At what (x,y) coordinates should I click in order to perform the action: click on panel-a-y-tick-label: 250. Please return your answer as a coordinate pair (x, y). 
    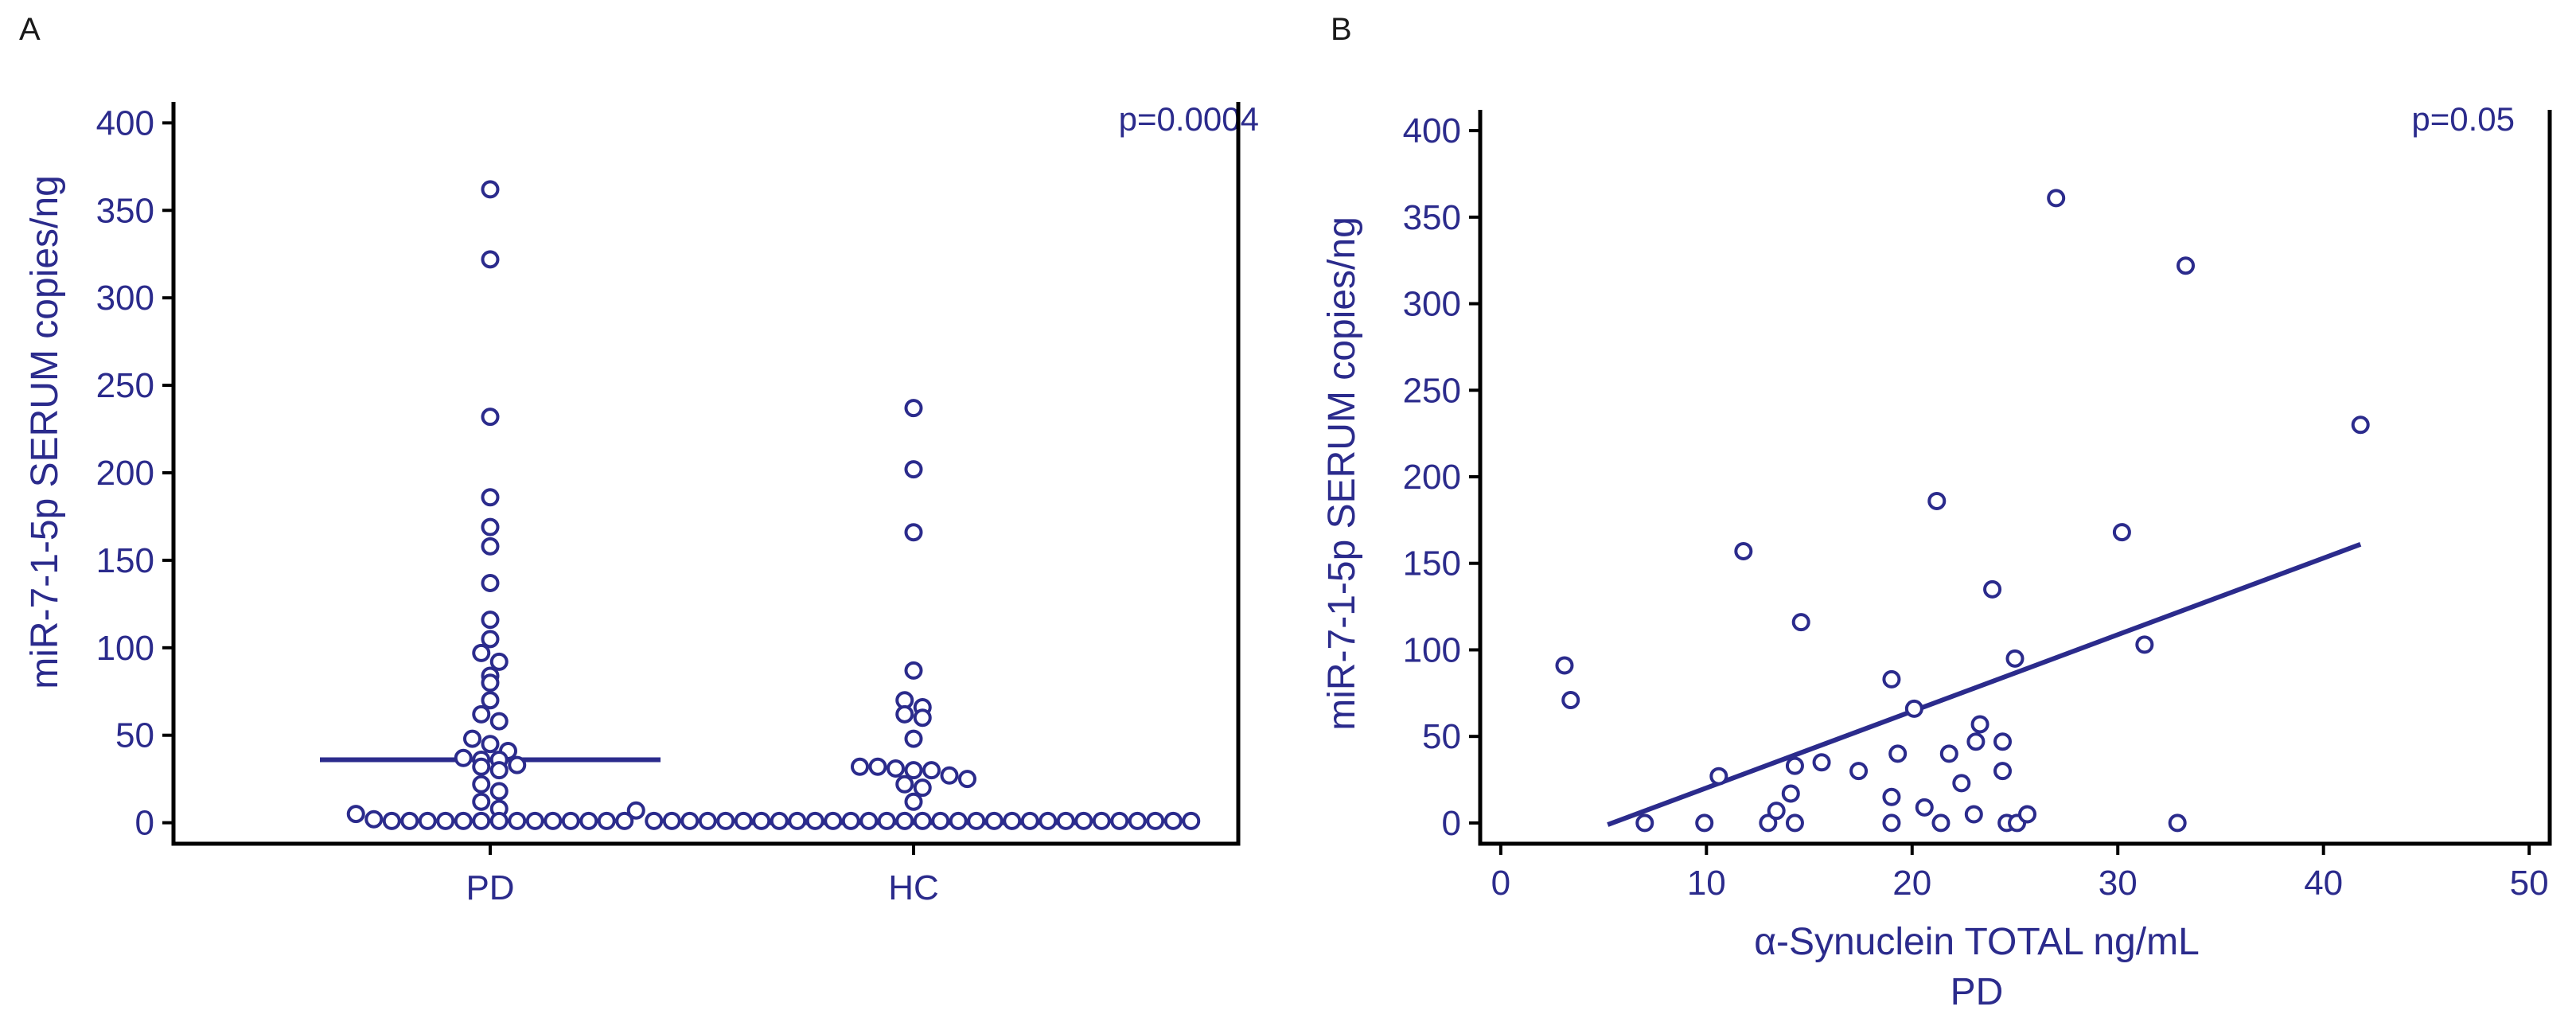
    Looking at the image, I should click on (125, 385).